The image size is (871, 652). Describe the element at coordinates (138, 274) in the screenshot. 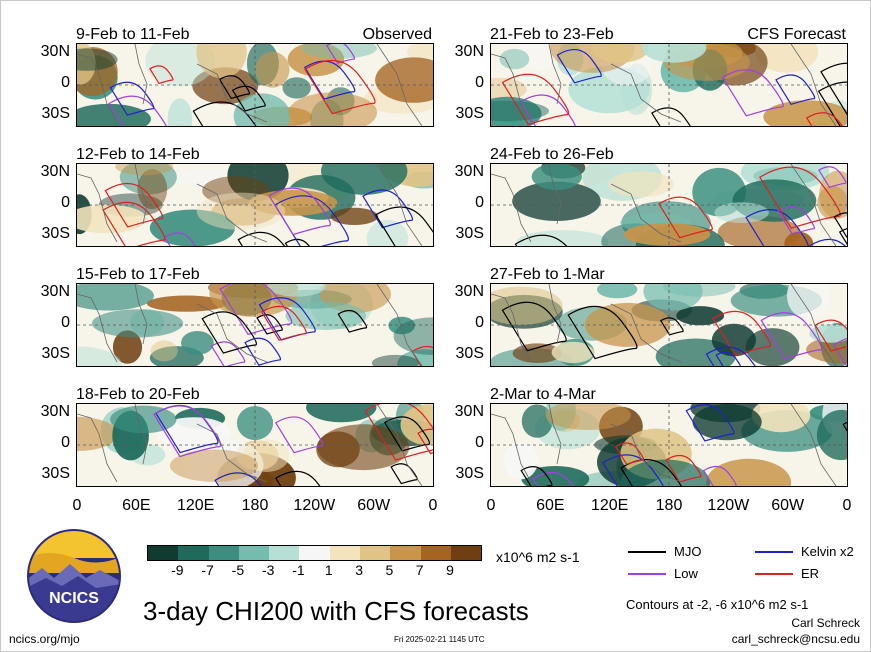

I see `panel-date-range: 15-Feb to 17-Feb` at that location.